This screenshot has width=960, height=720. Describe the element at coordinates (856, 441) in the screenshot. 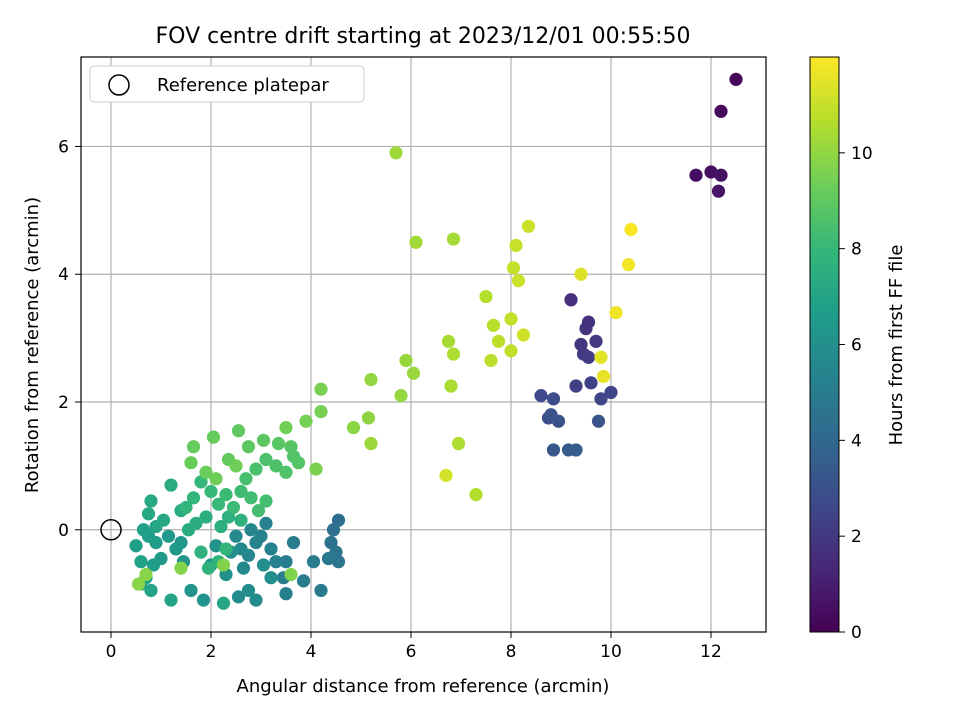

I see `colorbar-tick-label: 4` at that location.